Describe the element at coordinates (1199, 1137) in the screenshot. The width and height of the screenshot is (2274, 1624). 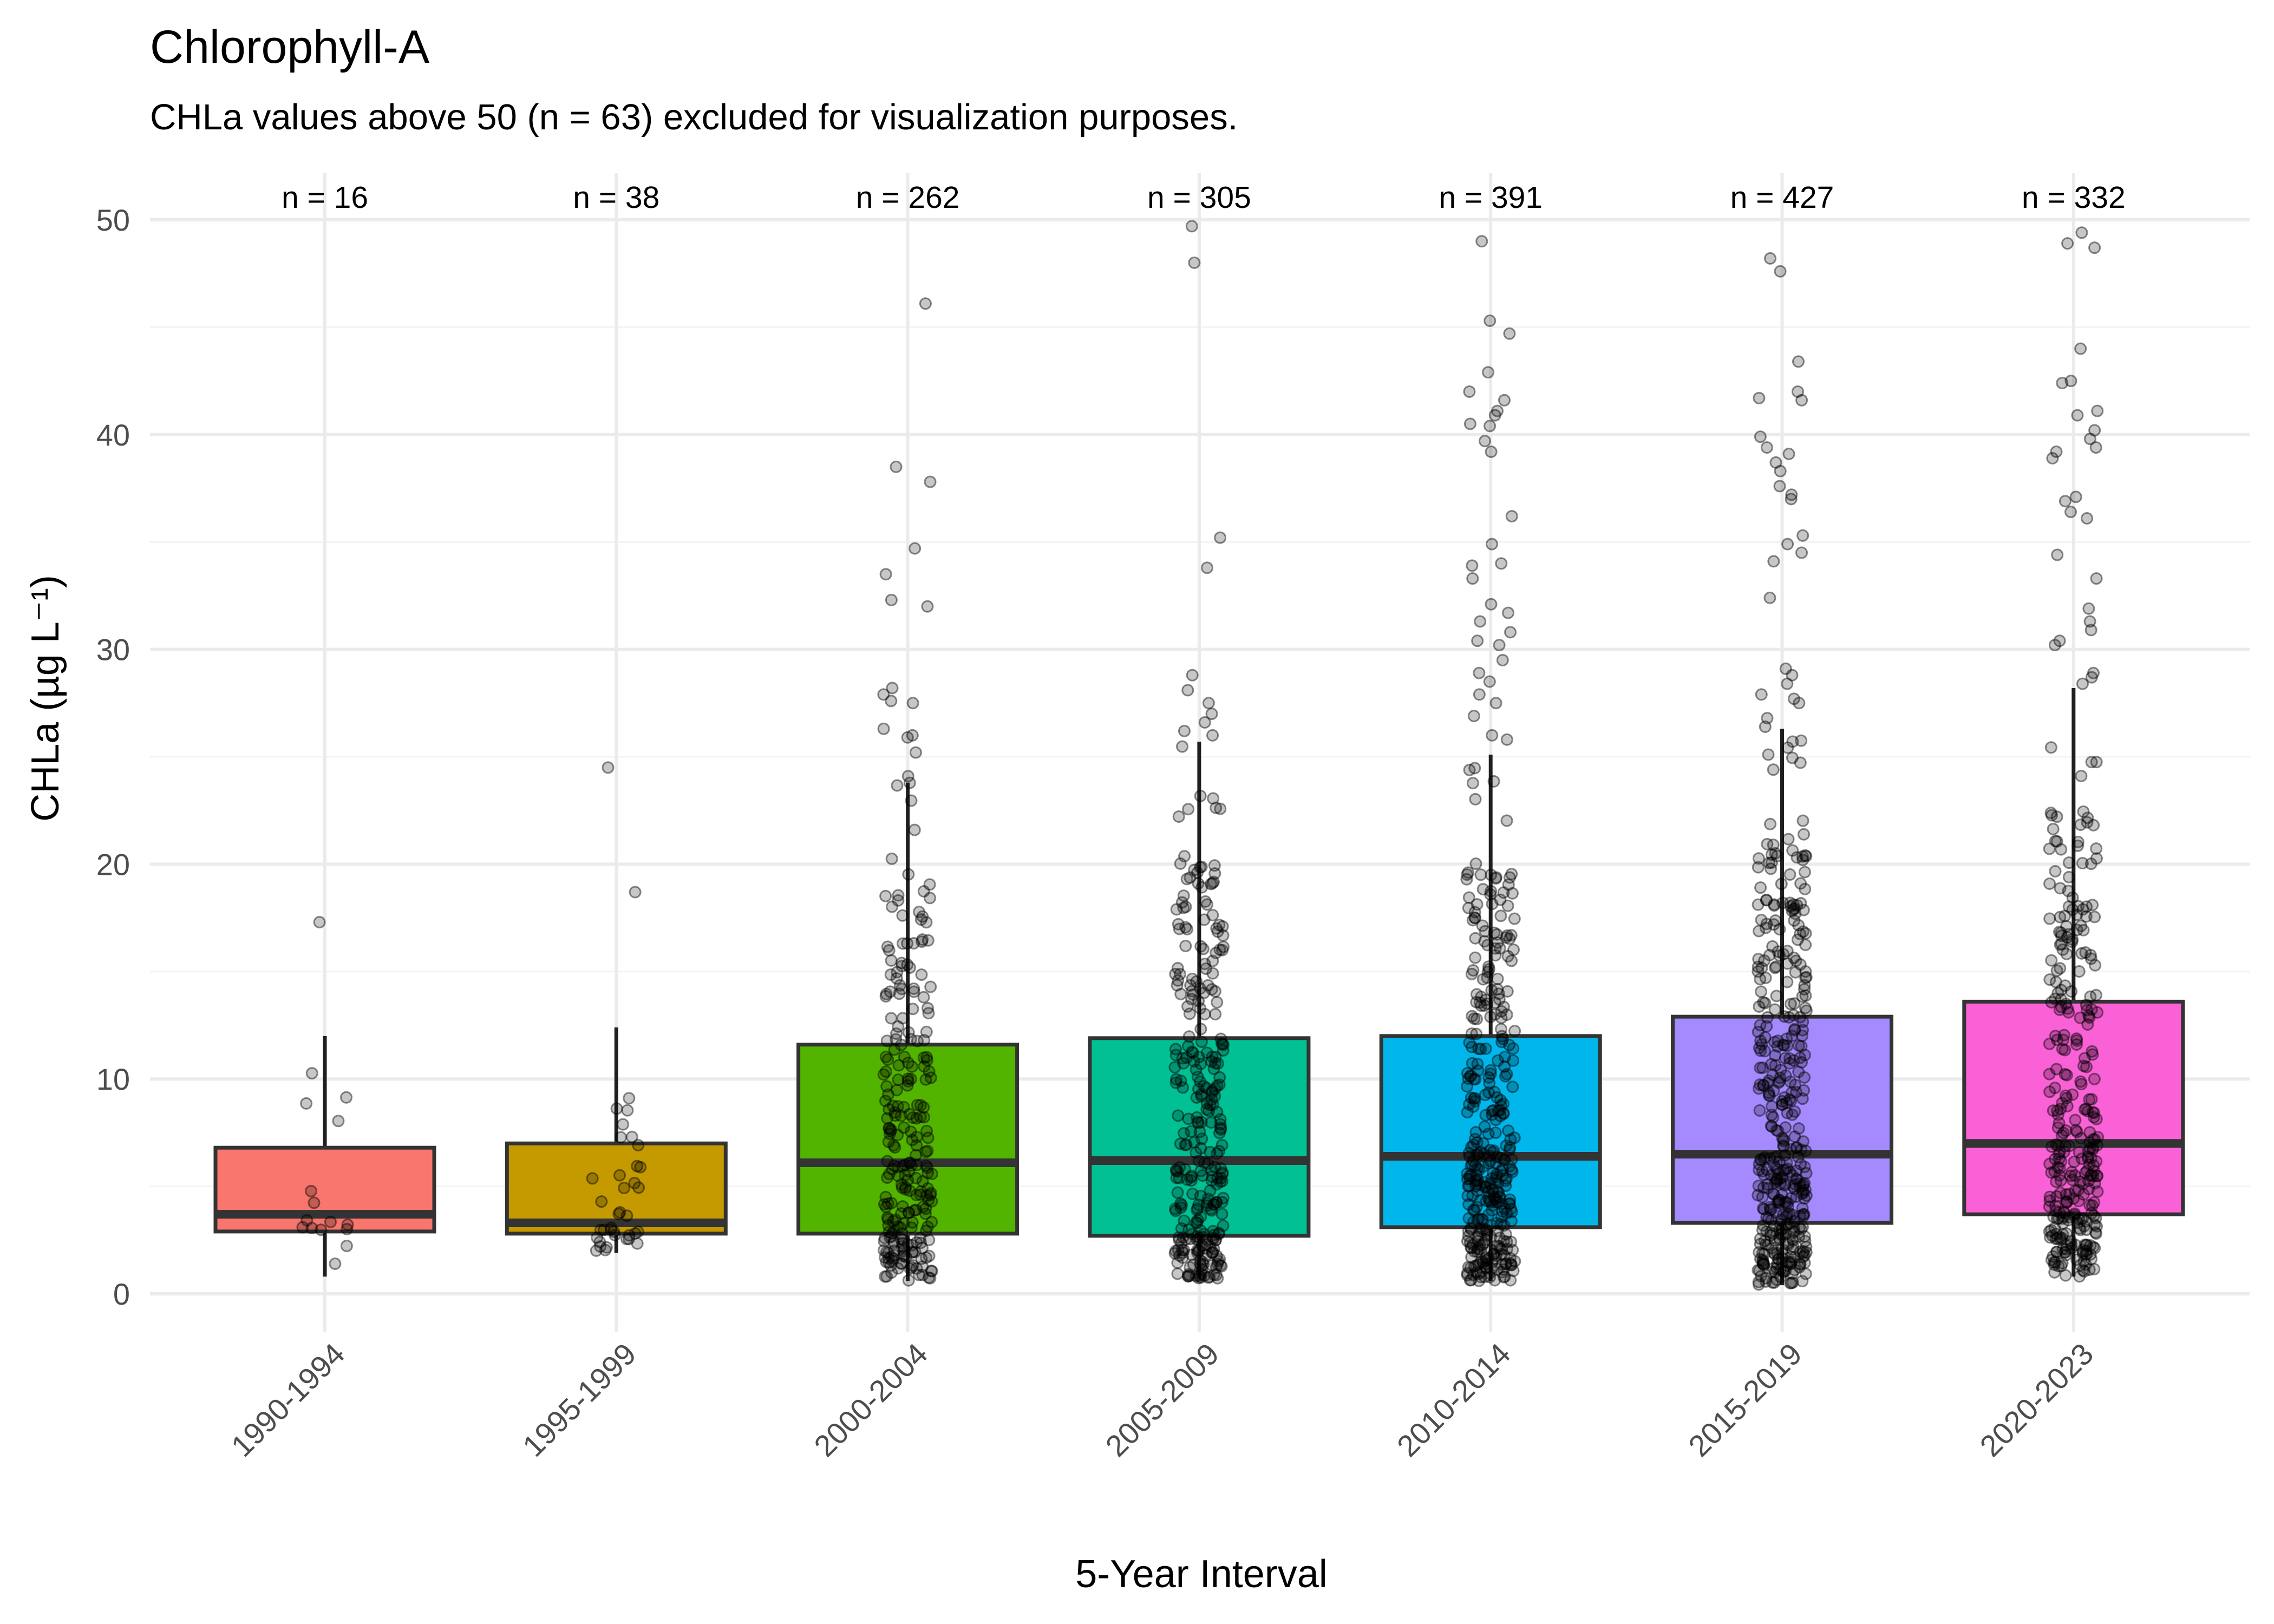
I see `box-body` at that location.